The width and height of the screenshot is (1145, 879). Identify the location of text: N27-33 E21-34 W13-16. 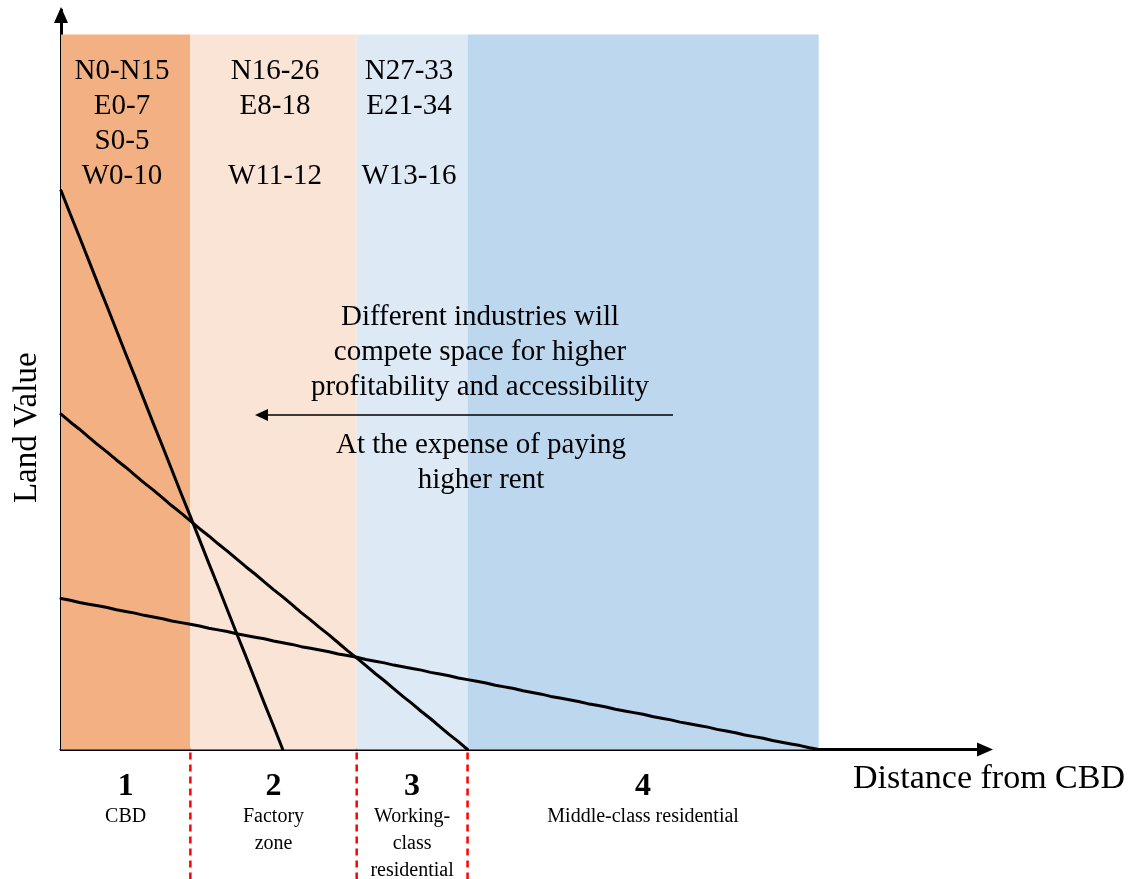
(409, 121).